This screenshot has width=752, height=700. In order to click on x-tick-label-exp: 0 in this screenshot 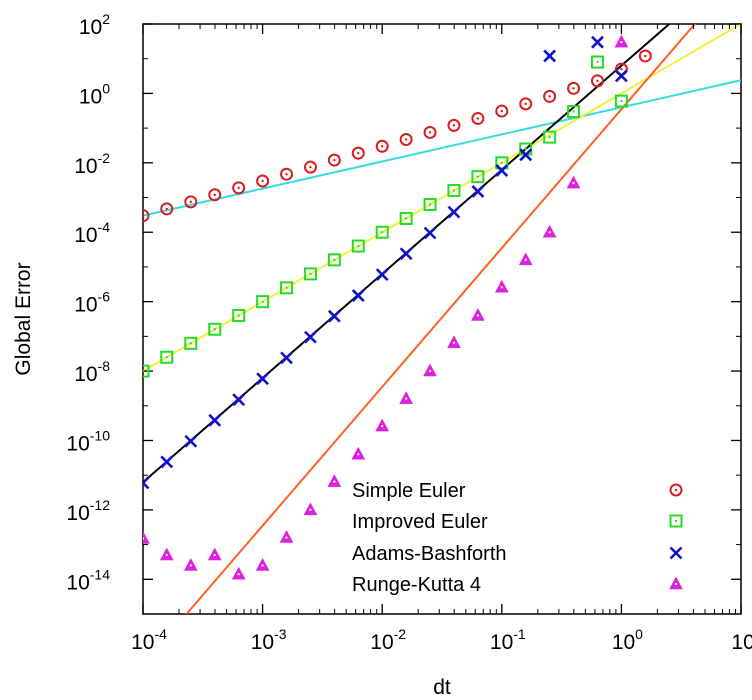, I will do `click(639, 634)`.